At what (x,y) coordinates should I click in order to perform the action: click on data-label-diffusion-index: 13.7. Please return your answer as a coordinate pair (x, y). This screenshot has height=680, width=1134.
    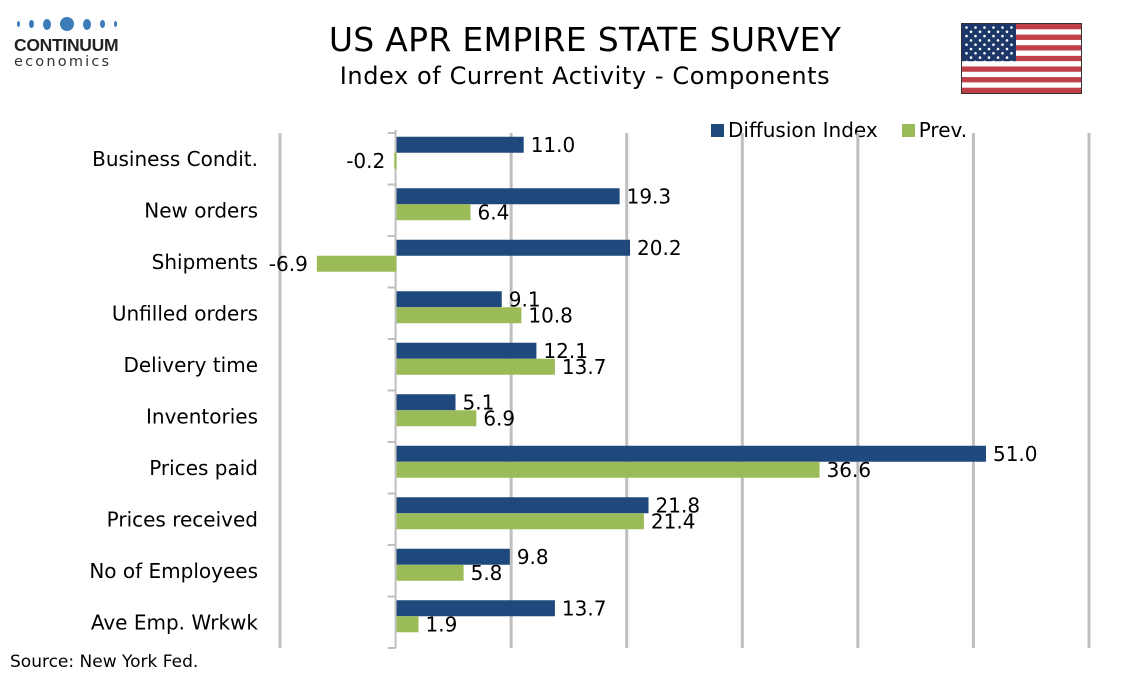
    Looking at the image, I should click on (584, 608).